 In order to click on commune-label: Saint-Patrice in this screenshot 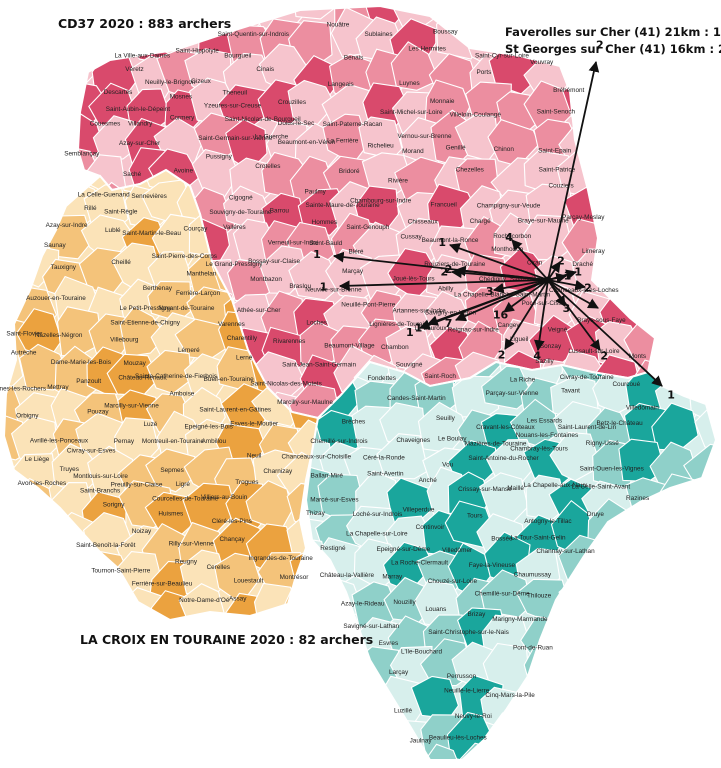, I will do `click(557, 170)`.